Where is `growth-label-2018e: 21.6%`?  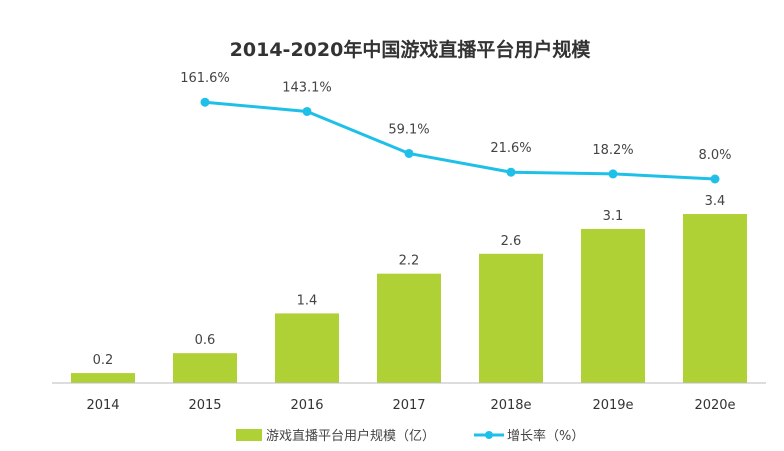
growth-label-2018e: 21.6% is located at coordinates (510, 148).